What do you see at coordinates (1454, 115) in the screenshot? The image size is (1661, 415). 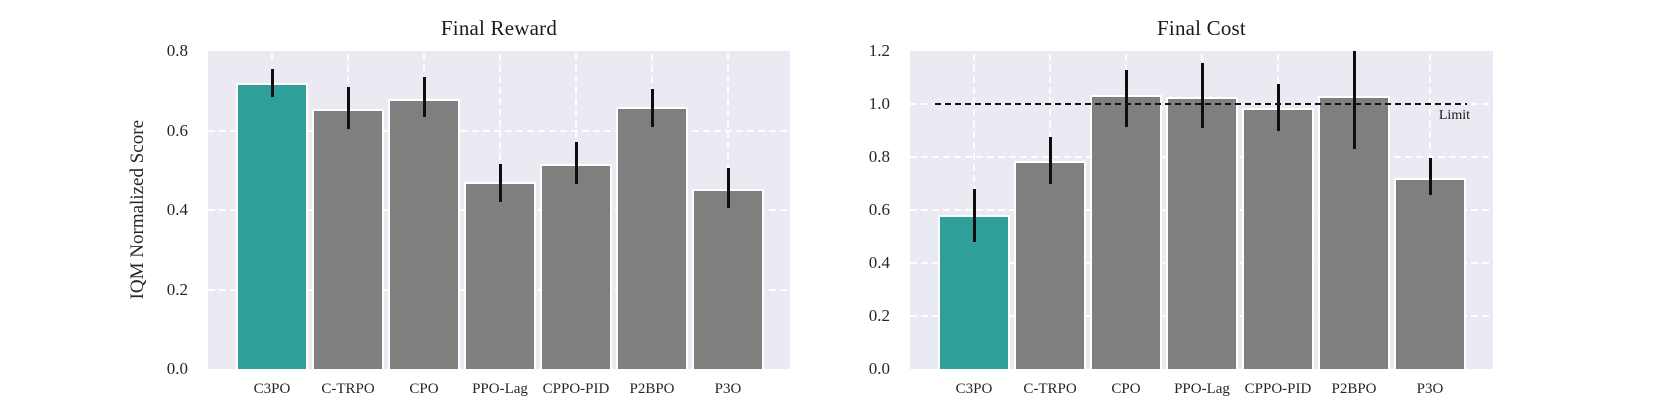 I see `limit-label: Limit` at bounding box center [1454, 115].